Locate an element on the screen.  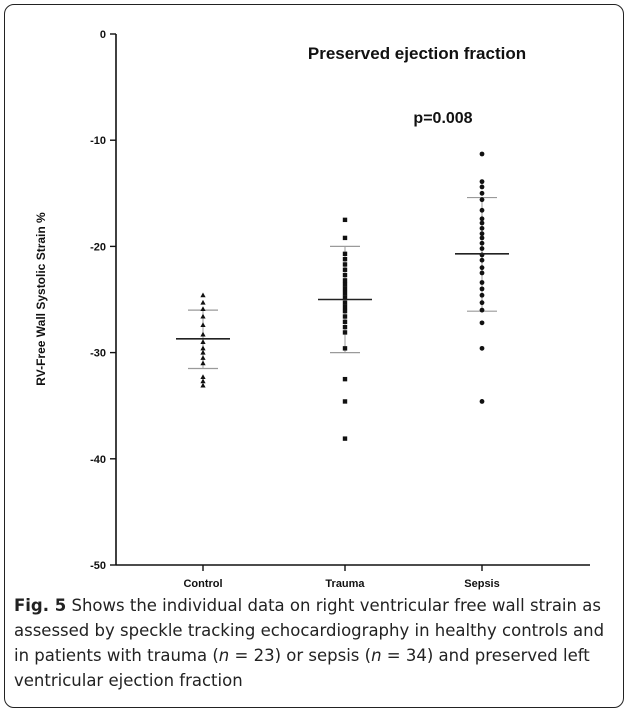
y-tick-label: -10 is located at coordinates (98, 141).